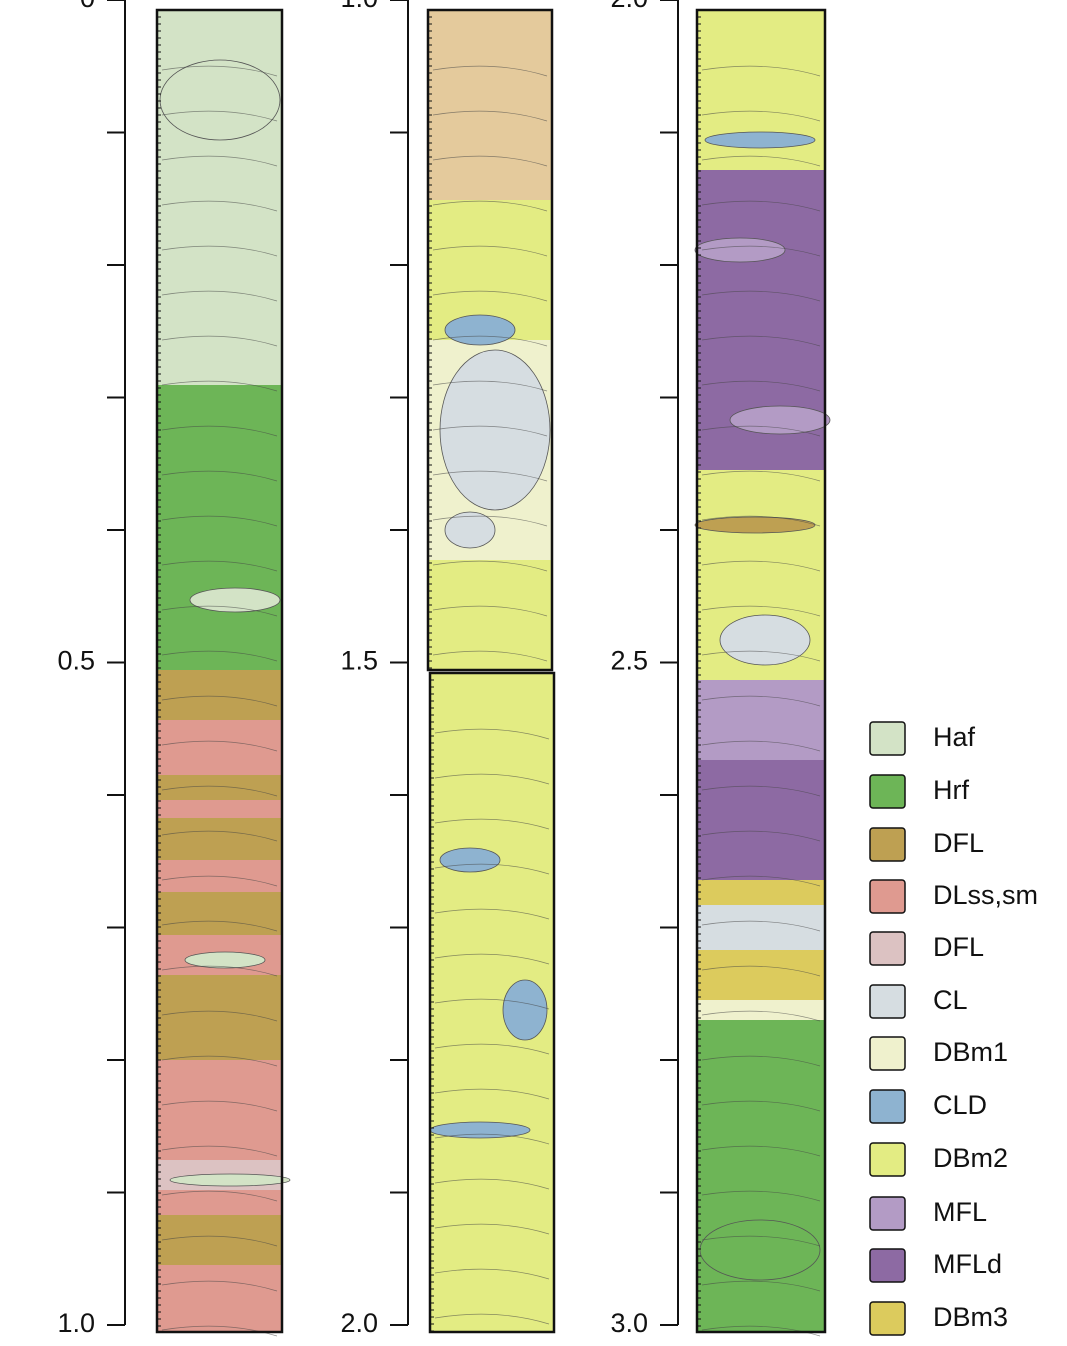  I want to click on legend-label: Haf, so click(954, 737).